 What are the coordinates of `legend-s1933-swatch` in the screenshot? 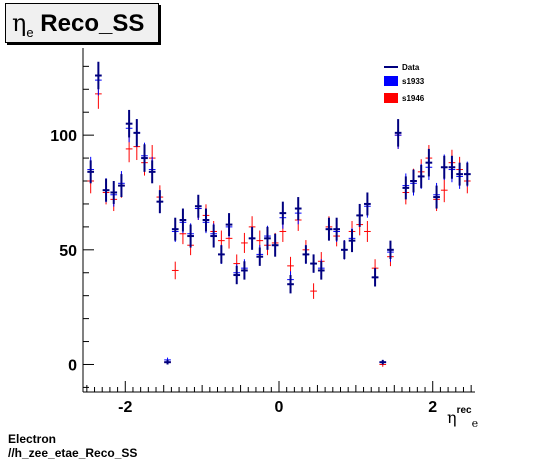 It's located at (391, 81).